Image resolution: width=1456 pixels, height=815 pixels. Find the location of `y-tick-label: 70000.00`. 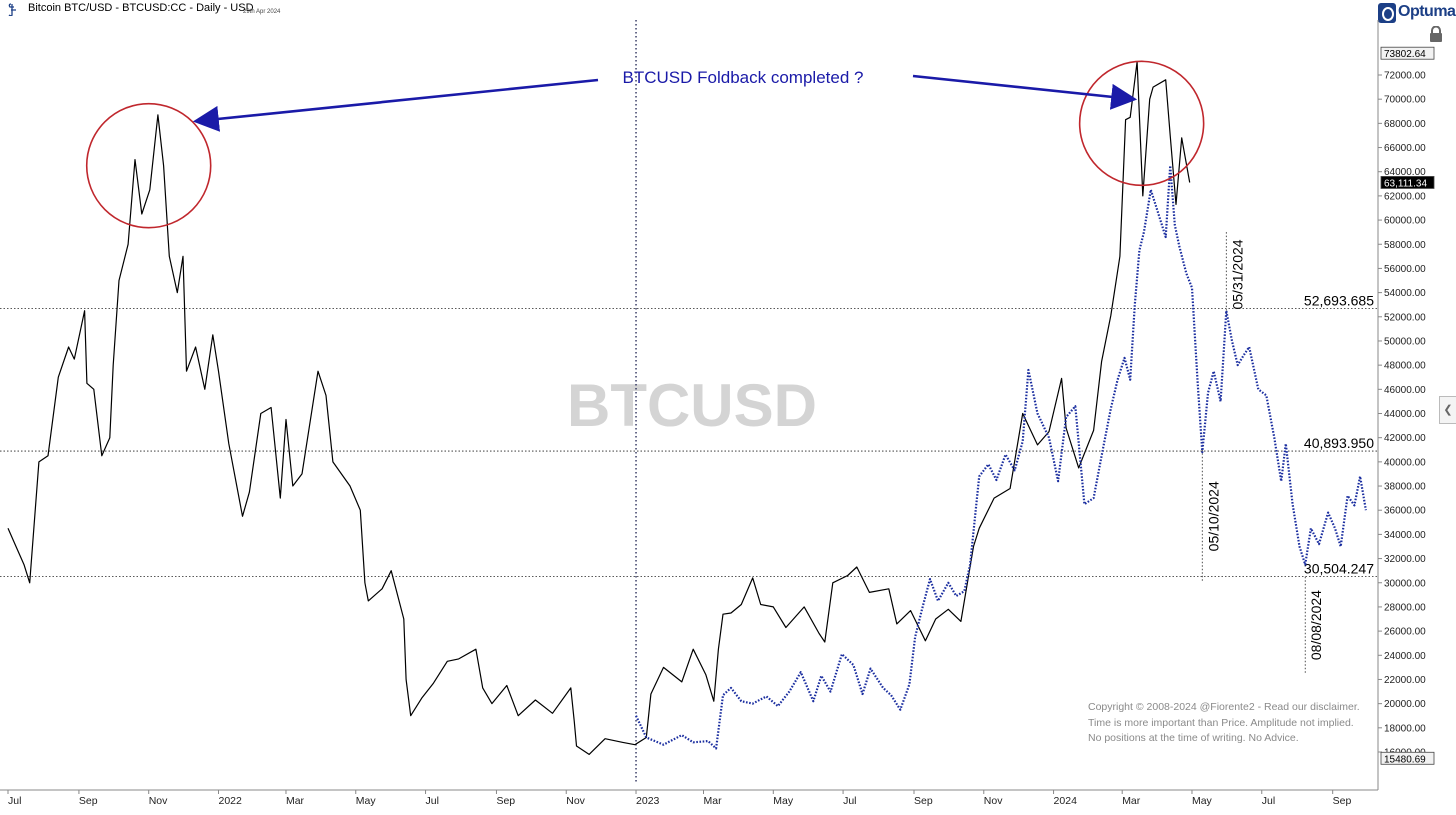

y-tick-label: 70000.00 is located at coordinates (1405, 100).